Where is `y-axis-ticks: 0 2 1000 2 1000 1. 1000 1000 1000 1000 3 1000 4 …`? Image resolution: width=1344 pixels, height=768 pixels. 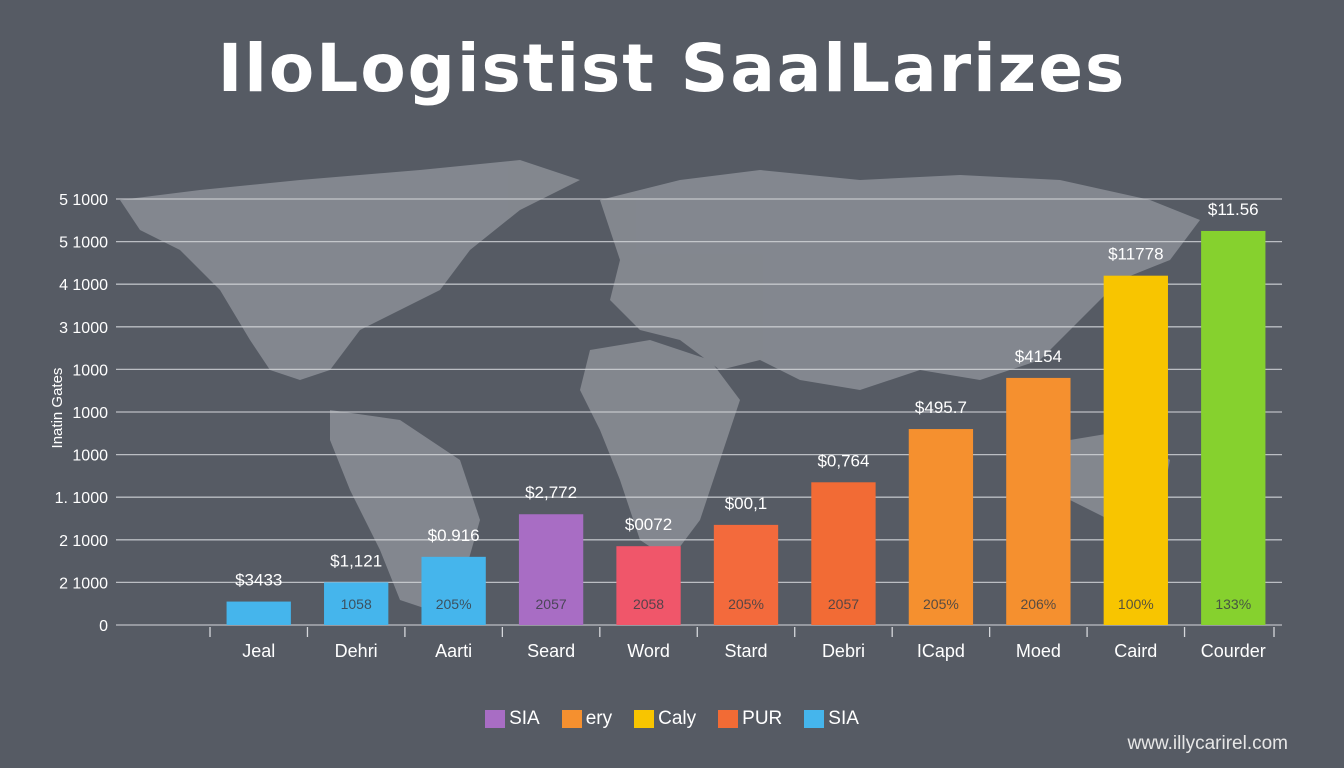 y-axis-ticks: 0 2 1000 2 1000 1. 1000 1000 1000 1000 3 1000 4 … is located at coordinates (81, 413).